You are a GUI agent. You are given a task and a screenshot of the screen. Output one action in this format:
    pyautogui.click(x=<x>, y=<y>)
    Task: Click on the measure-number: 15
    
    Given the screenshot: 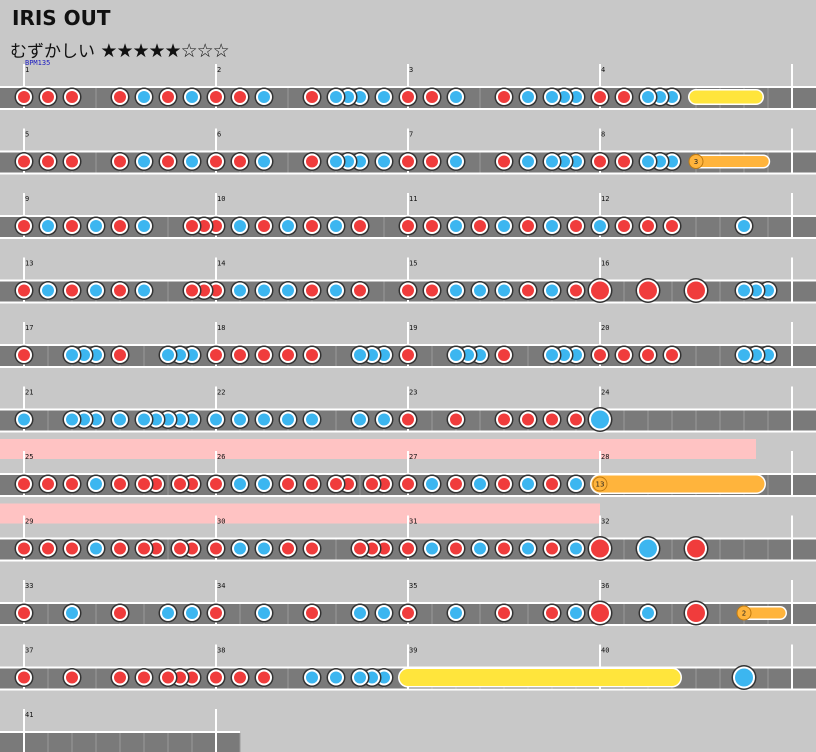 What is the action you would take?
    pyautogui.click(x=413, y=264)
    